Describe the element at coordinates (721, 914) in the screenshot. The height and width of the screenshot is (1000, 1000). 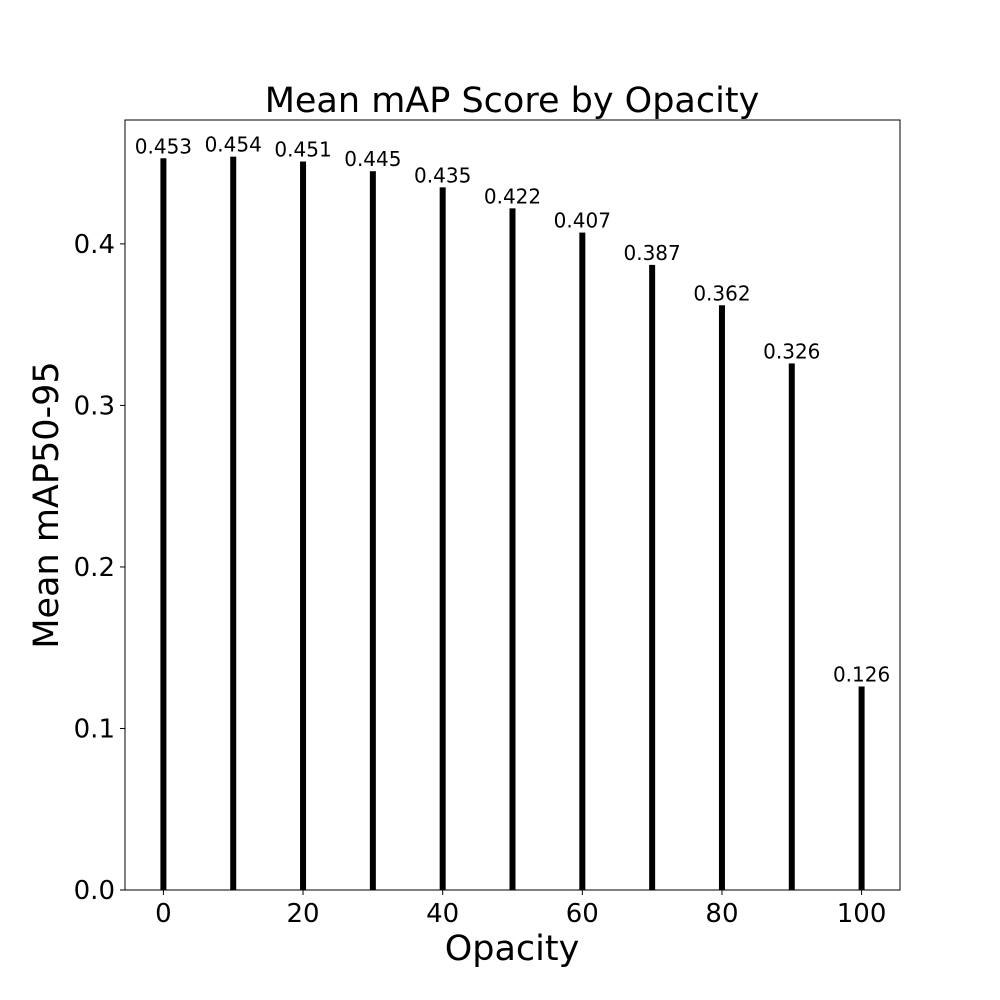
I see `x-tick-label: 80` at that location.